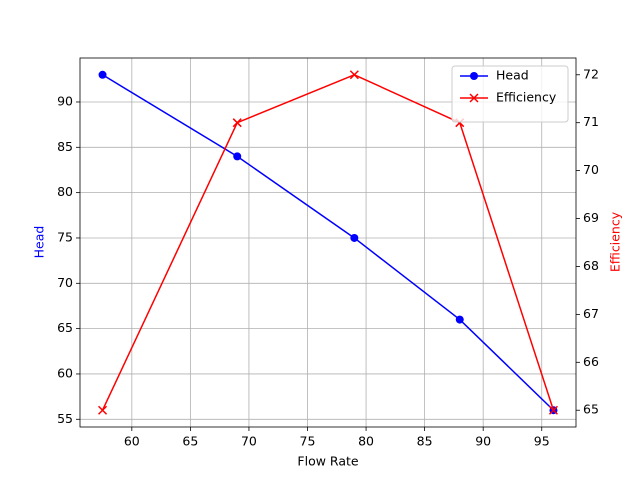 Image resolution: width=640 pixels, height=480 pixels. I want to click on y2-tick-label: 71, so click(591, 121).